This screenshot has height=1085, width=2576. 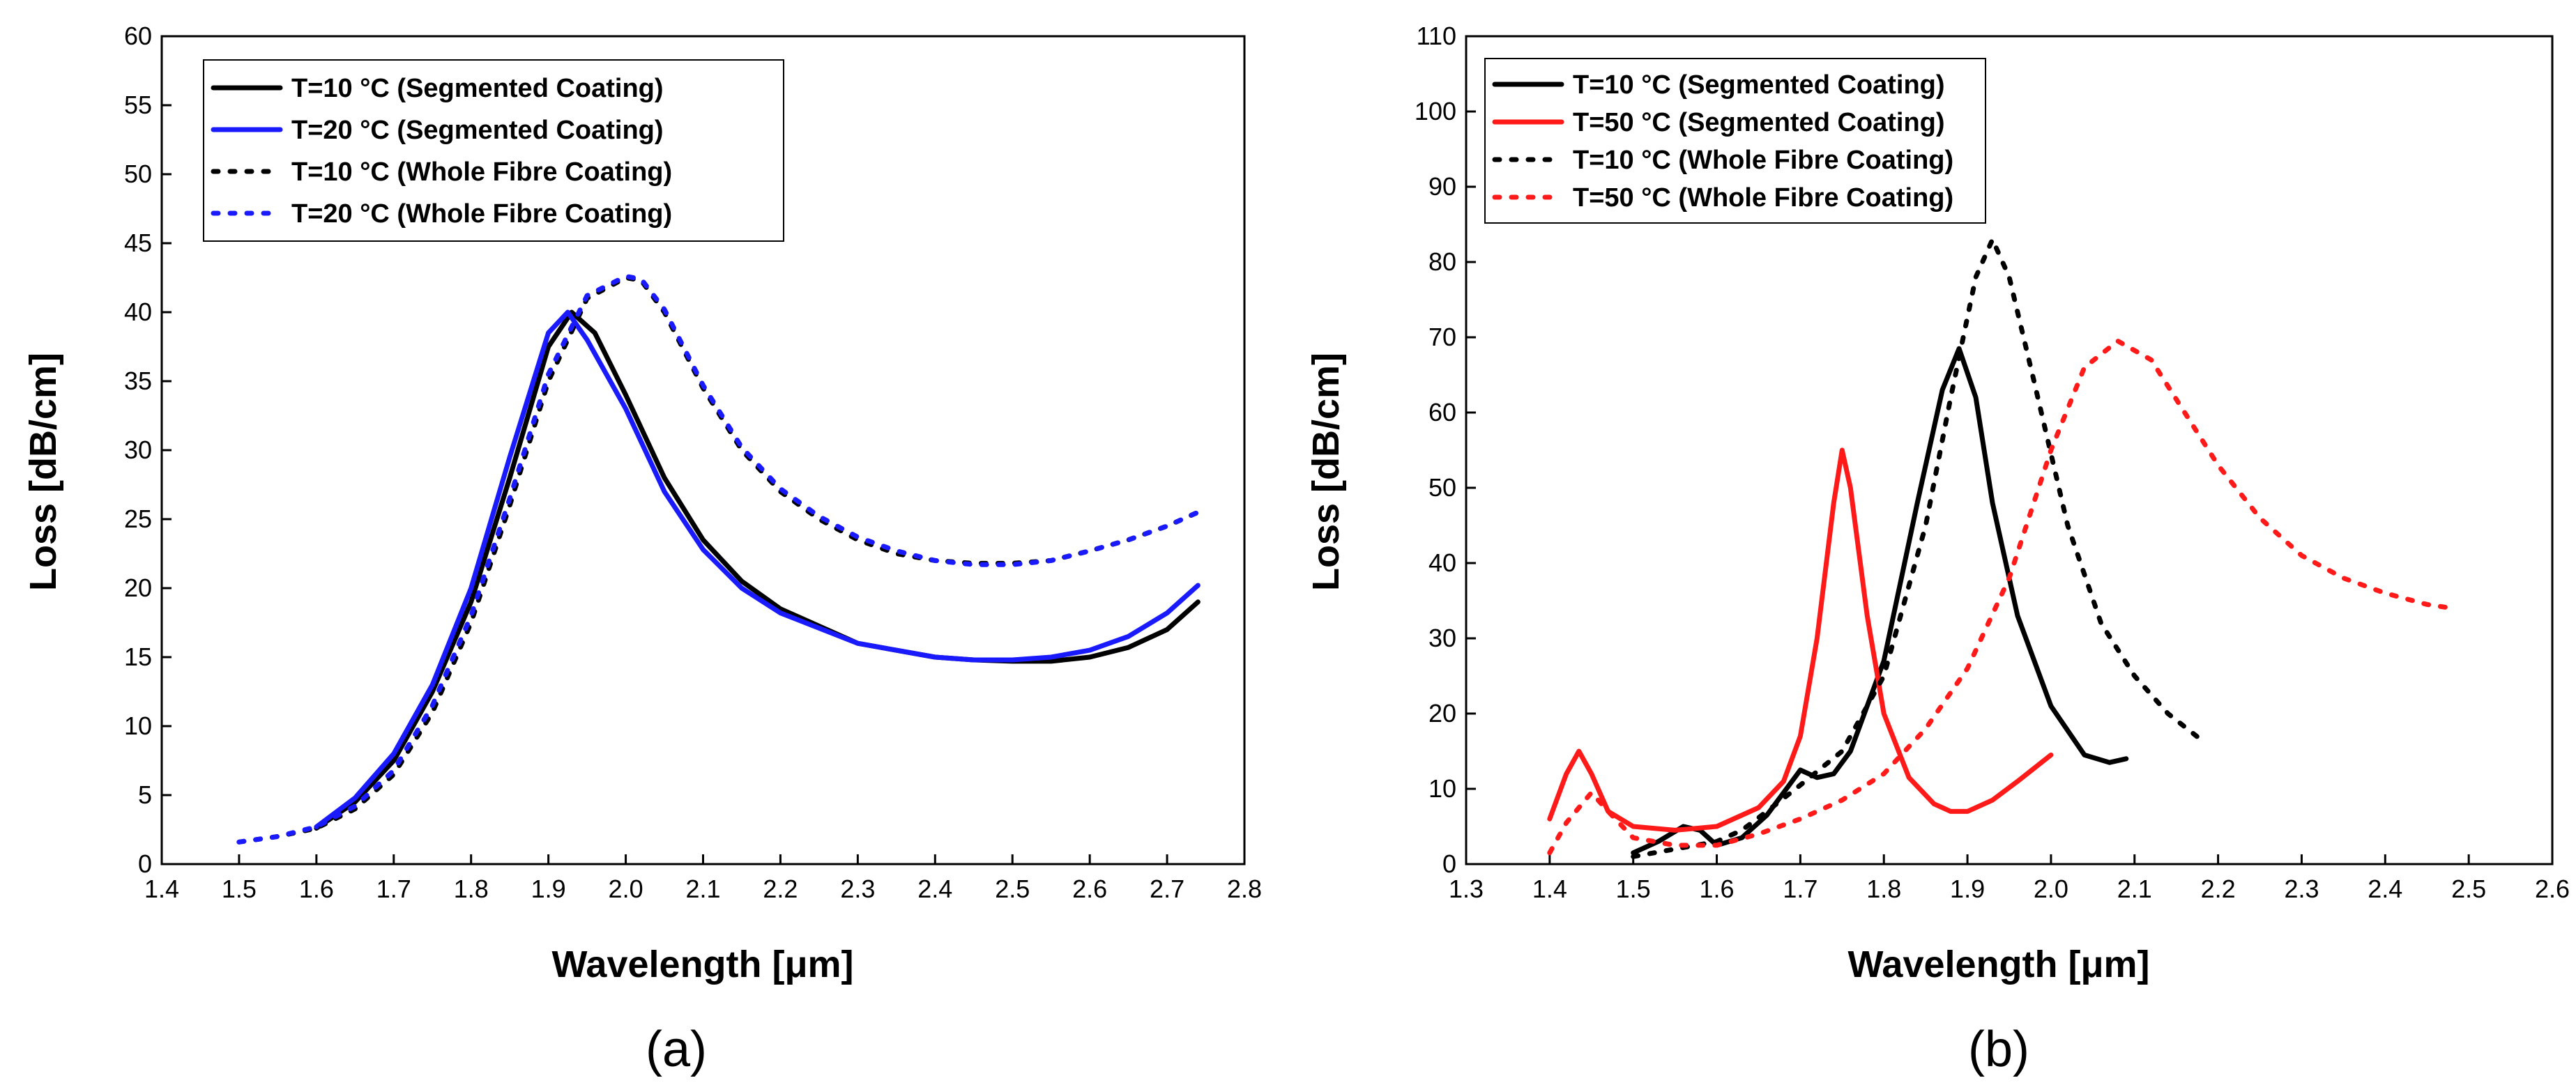 I want to click on legend-label: T=20 °C (Segmented Coating), so click(x=478, y=130).